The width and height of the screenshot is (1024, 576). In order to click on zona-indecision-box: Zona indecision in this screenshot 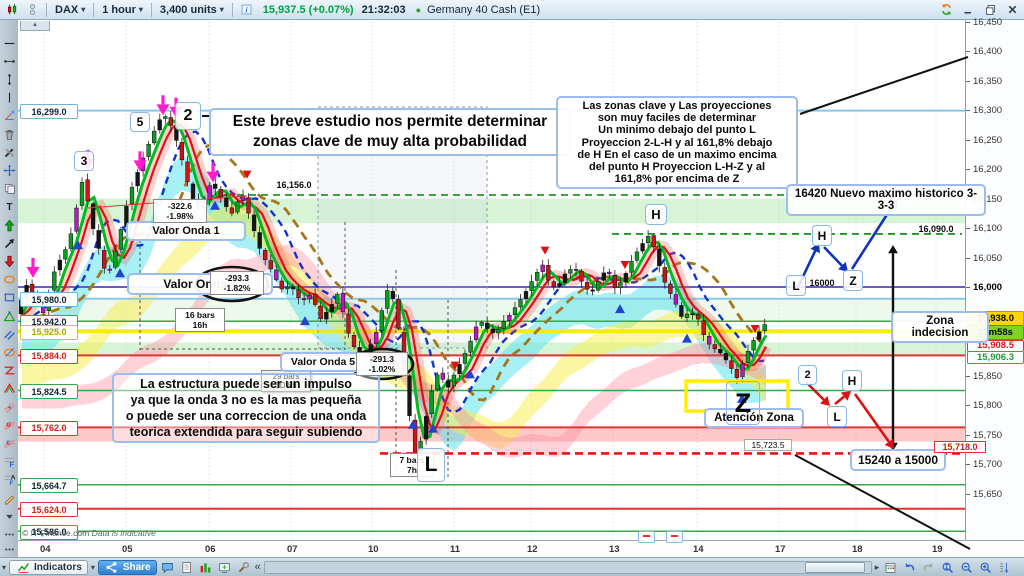, I will do `click(940, 327)`.